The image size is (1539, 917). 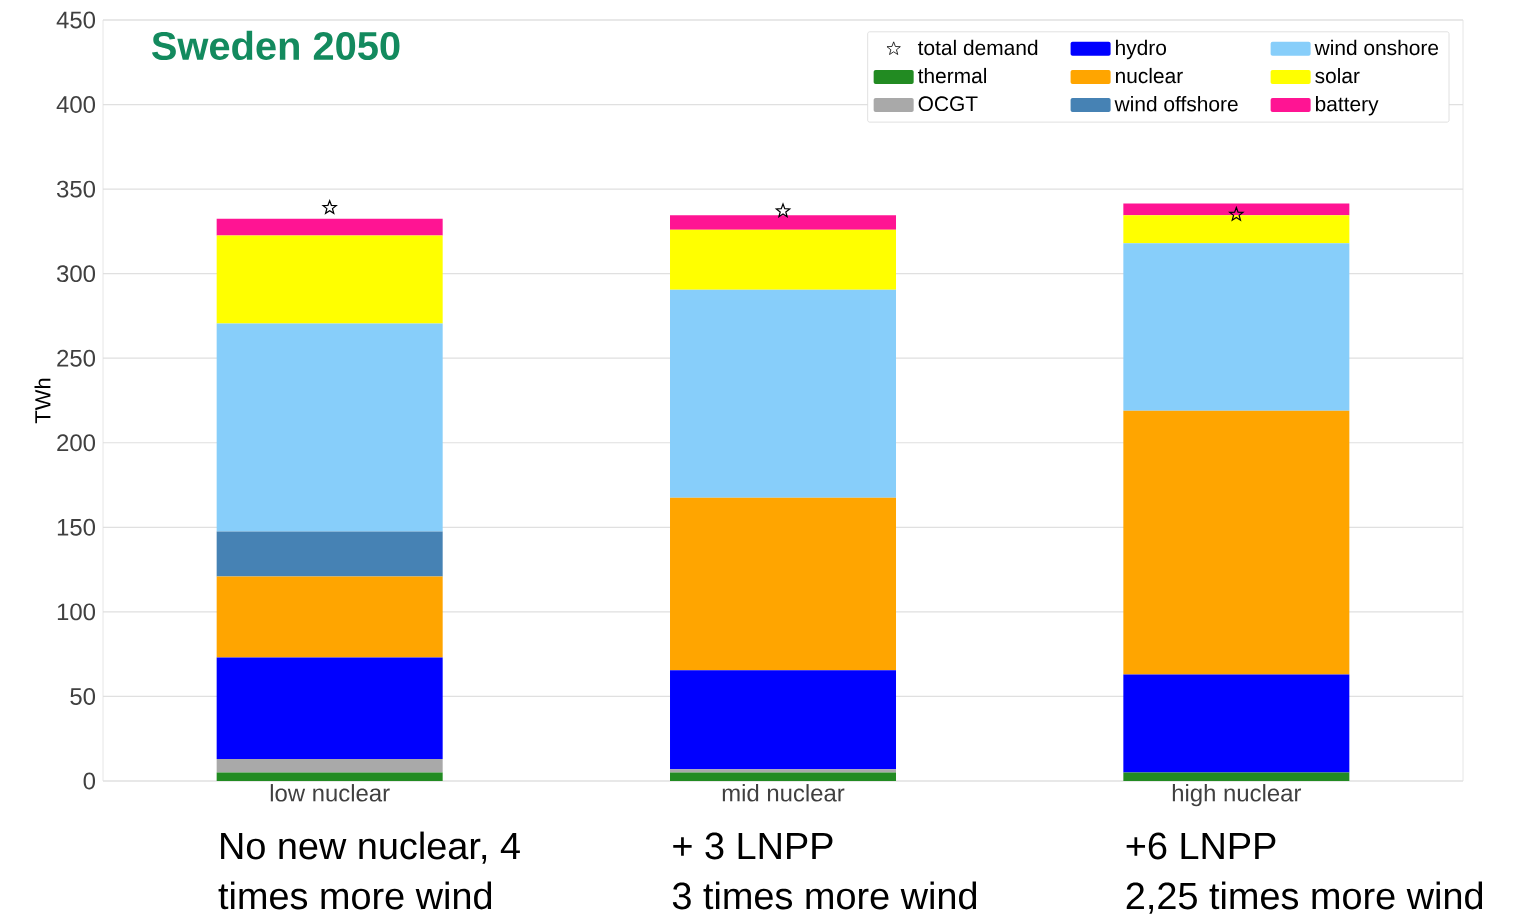 I want to click on y-tick-label: 100, so click(x=76, y=612).